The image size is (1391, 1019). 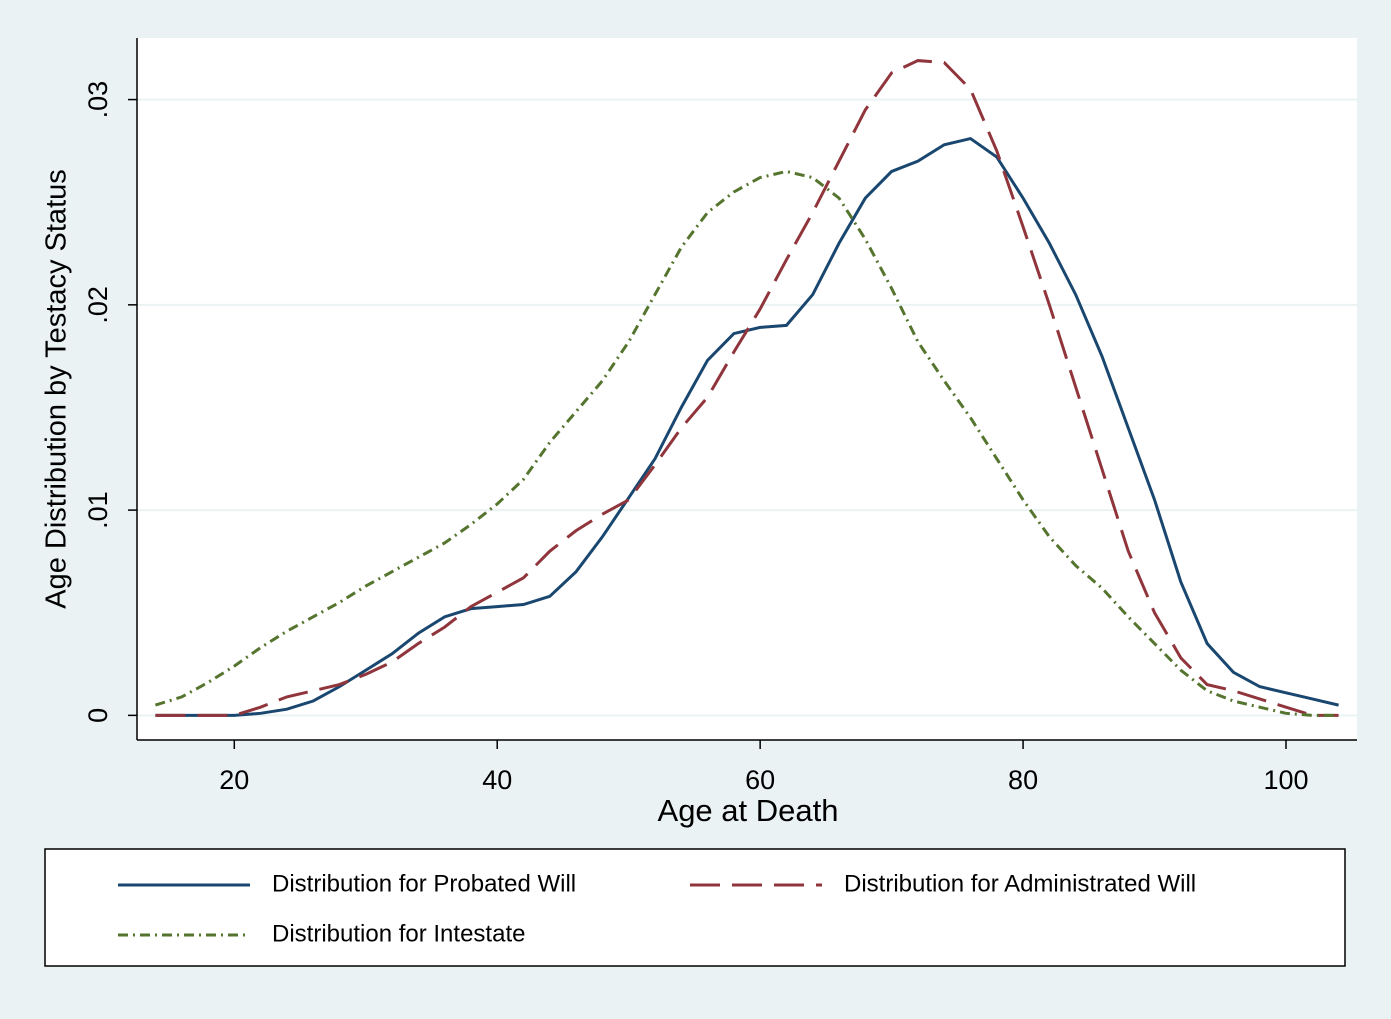 I want to click on x-tick-label: 100, so click(x=1285, y=780).